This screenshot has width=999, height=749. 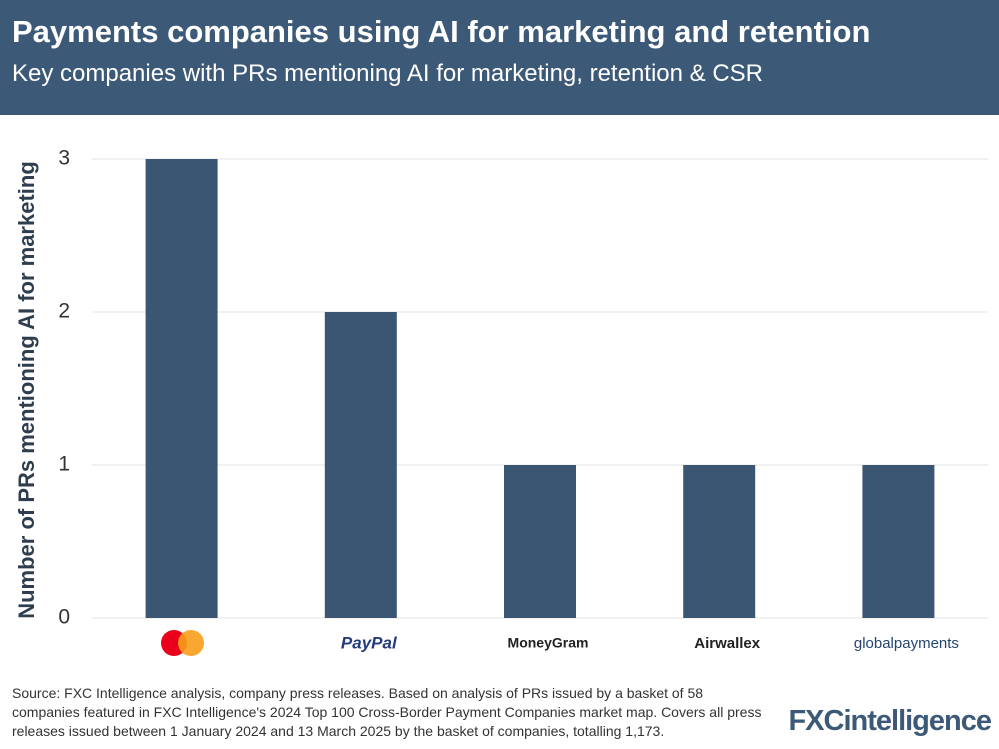 What do you see at coordinates (369, 642) in the screenshot?
I see `x-tick-label: PayPal` at bounding box center [369, 642].